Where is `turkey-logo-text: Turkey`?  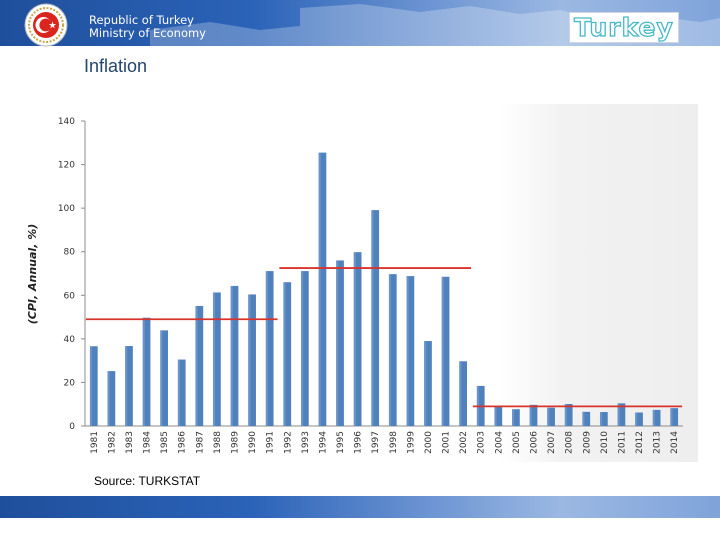 turkey-logo-text: Turkey is located at coordinates (624, 27).